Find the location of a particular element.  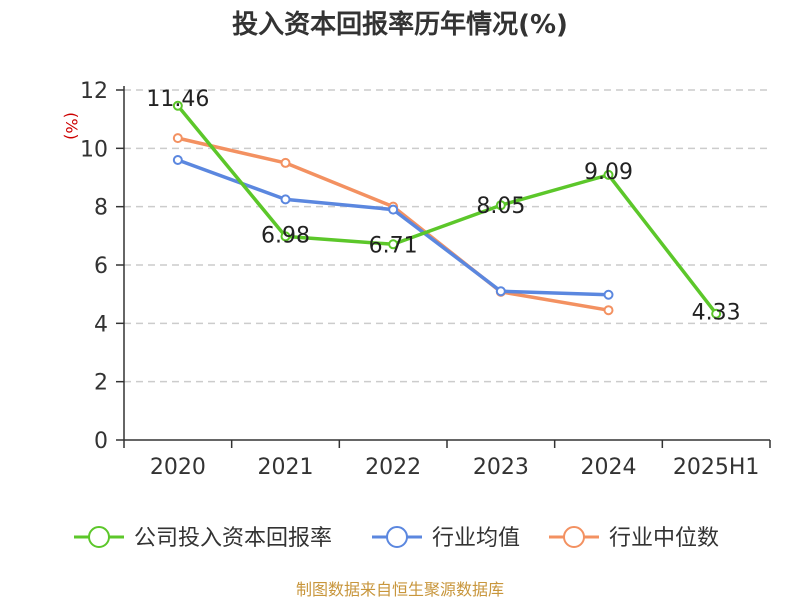

x-tick-label: 2022 is located at coordinates (393, 467).